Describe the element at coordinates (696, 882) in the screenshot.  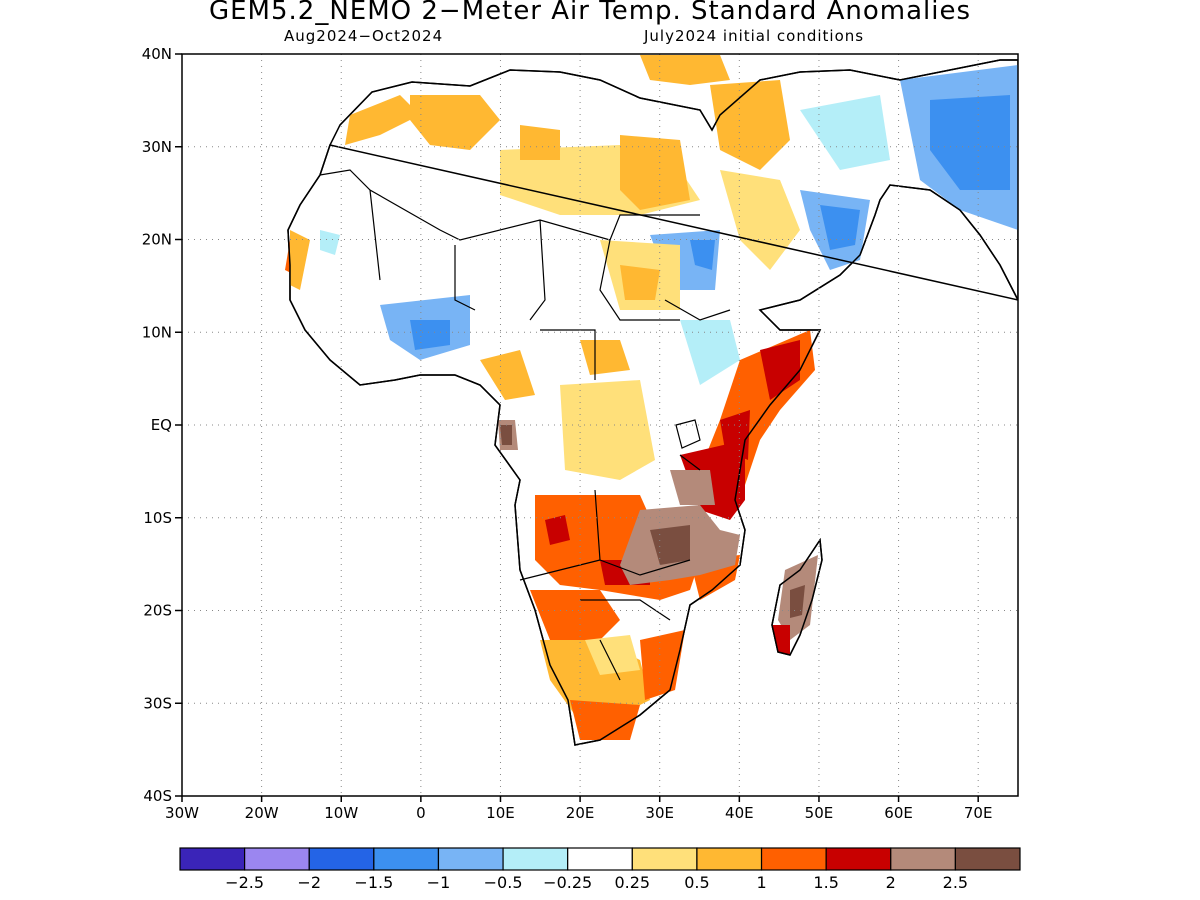
I see `colorbar-label: 0.5` at that location.